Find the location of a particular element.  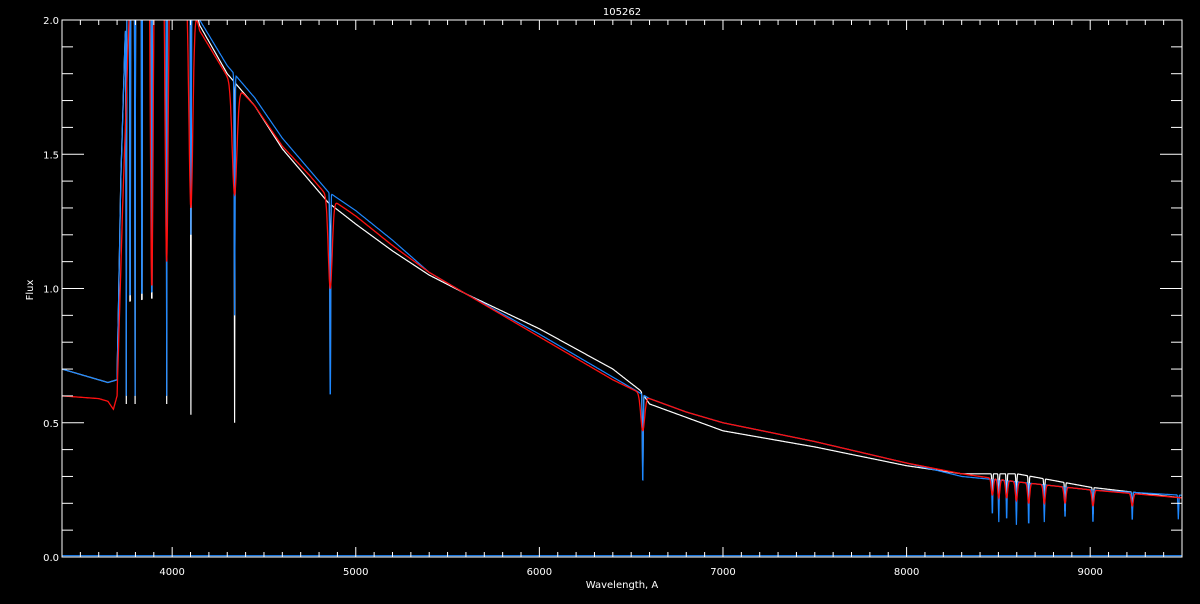

y-tick-labels: 0.0 0.5 1.0 1.5 2.0 is located at coordinates (51, 290).